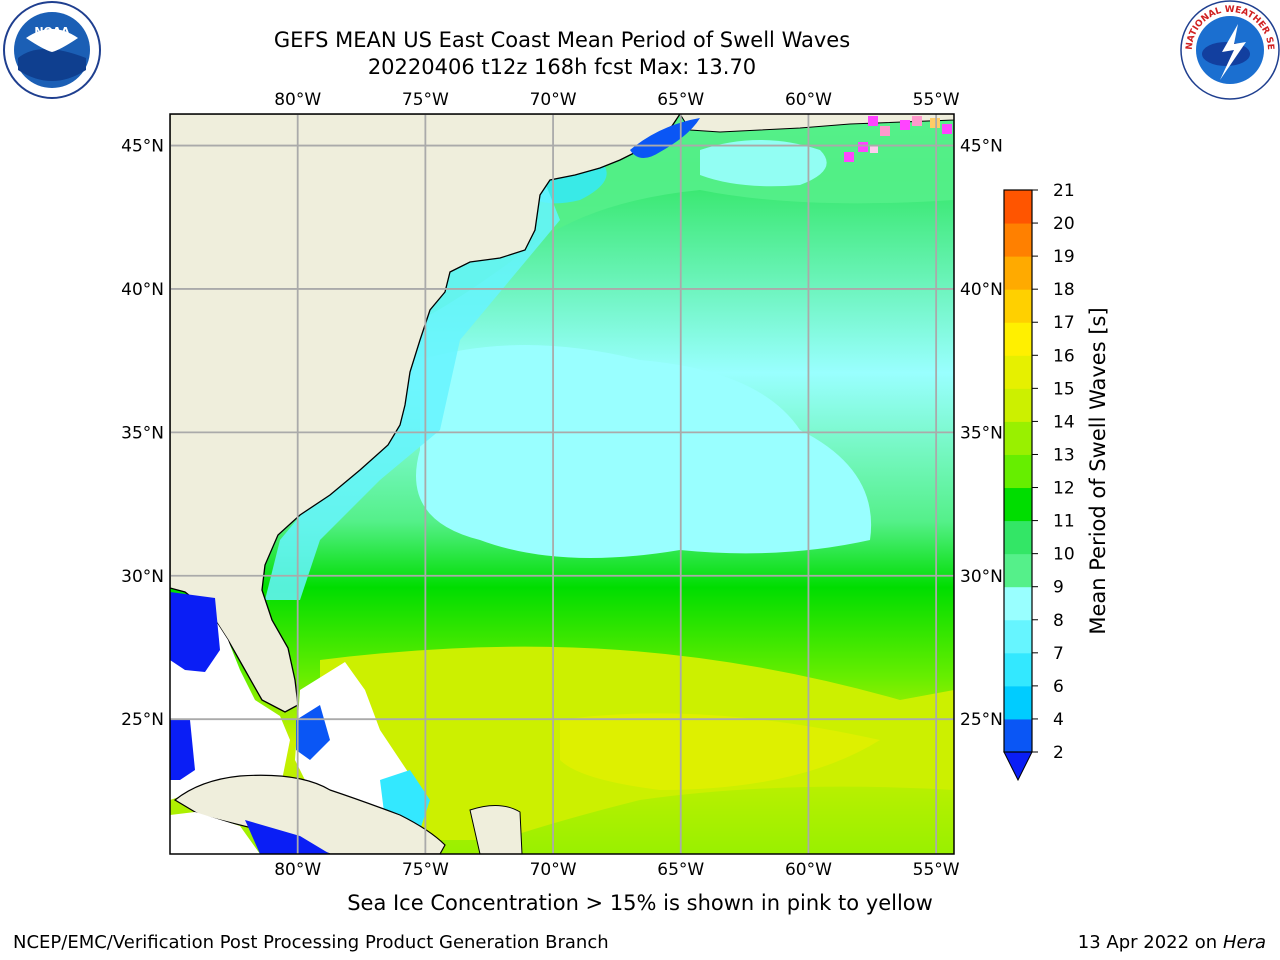 This screenshot has width=1280, height=960. I want to click on lat-label-right: 40°N, so click(981, 290).